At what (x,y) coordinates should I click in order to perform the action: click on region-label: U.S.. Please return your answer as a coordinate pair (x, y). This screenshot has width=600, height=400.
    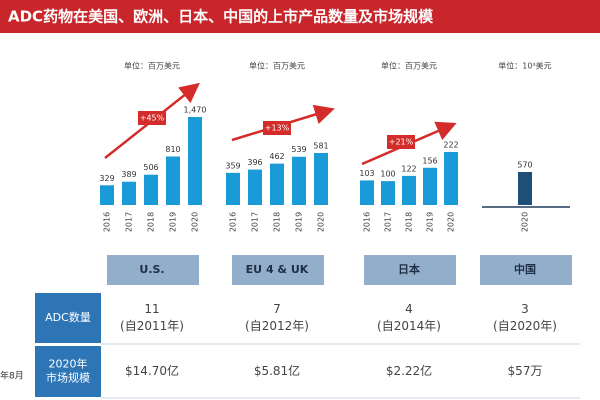
    Looking at the image, I should click on (151, 269).